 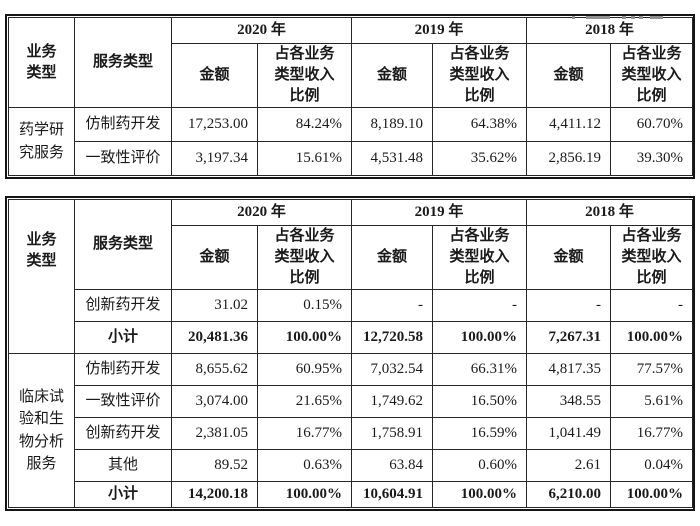 I want to click on amount-cell: 7,267.31, so click(x=569, y=337).